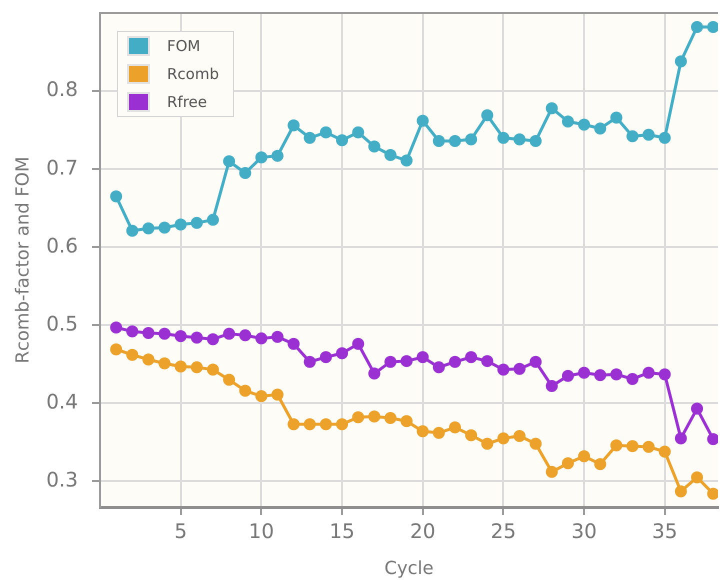  I want to click on y-tick-label: 0.6, so click(62, 245).